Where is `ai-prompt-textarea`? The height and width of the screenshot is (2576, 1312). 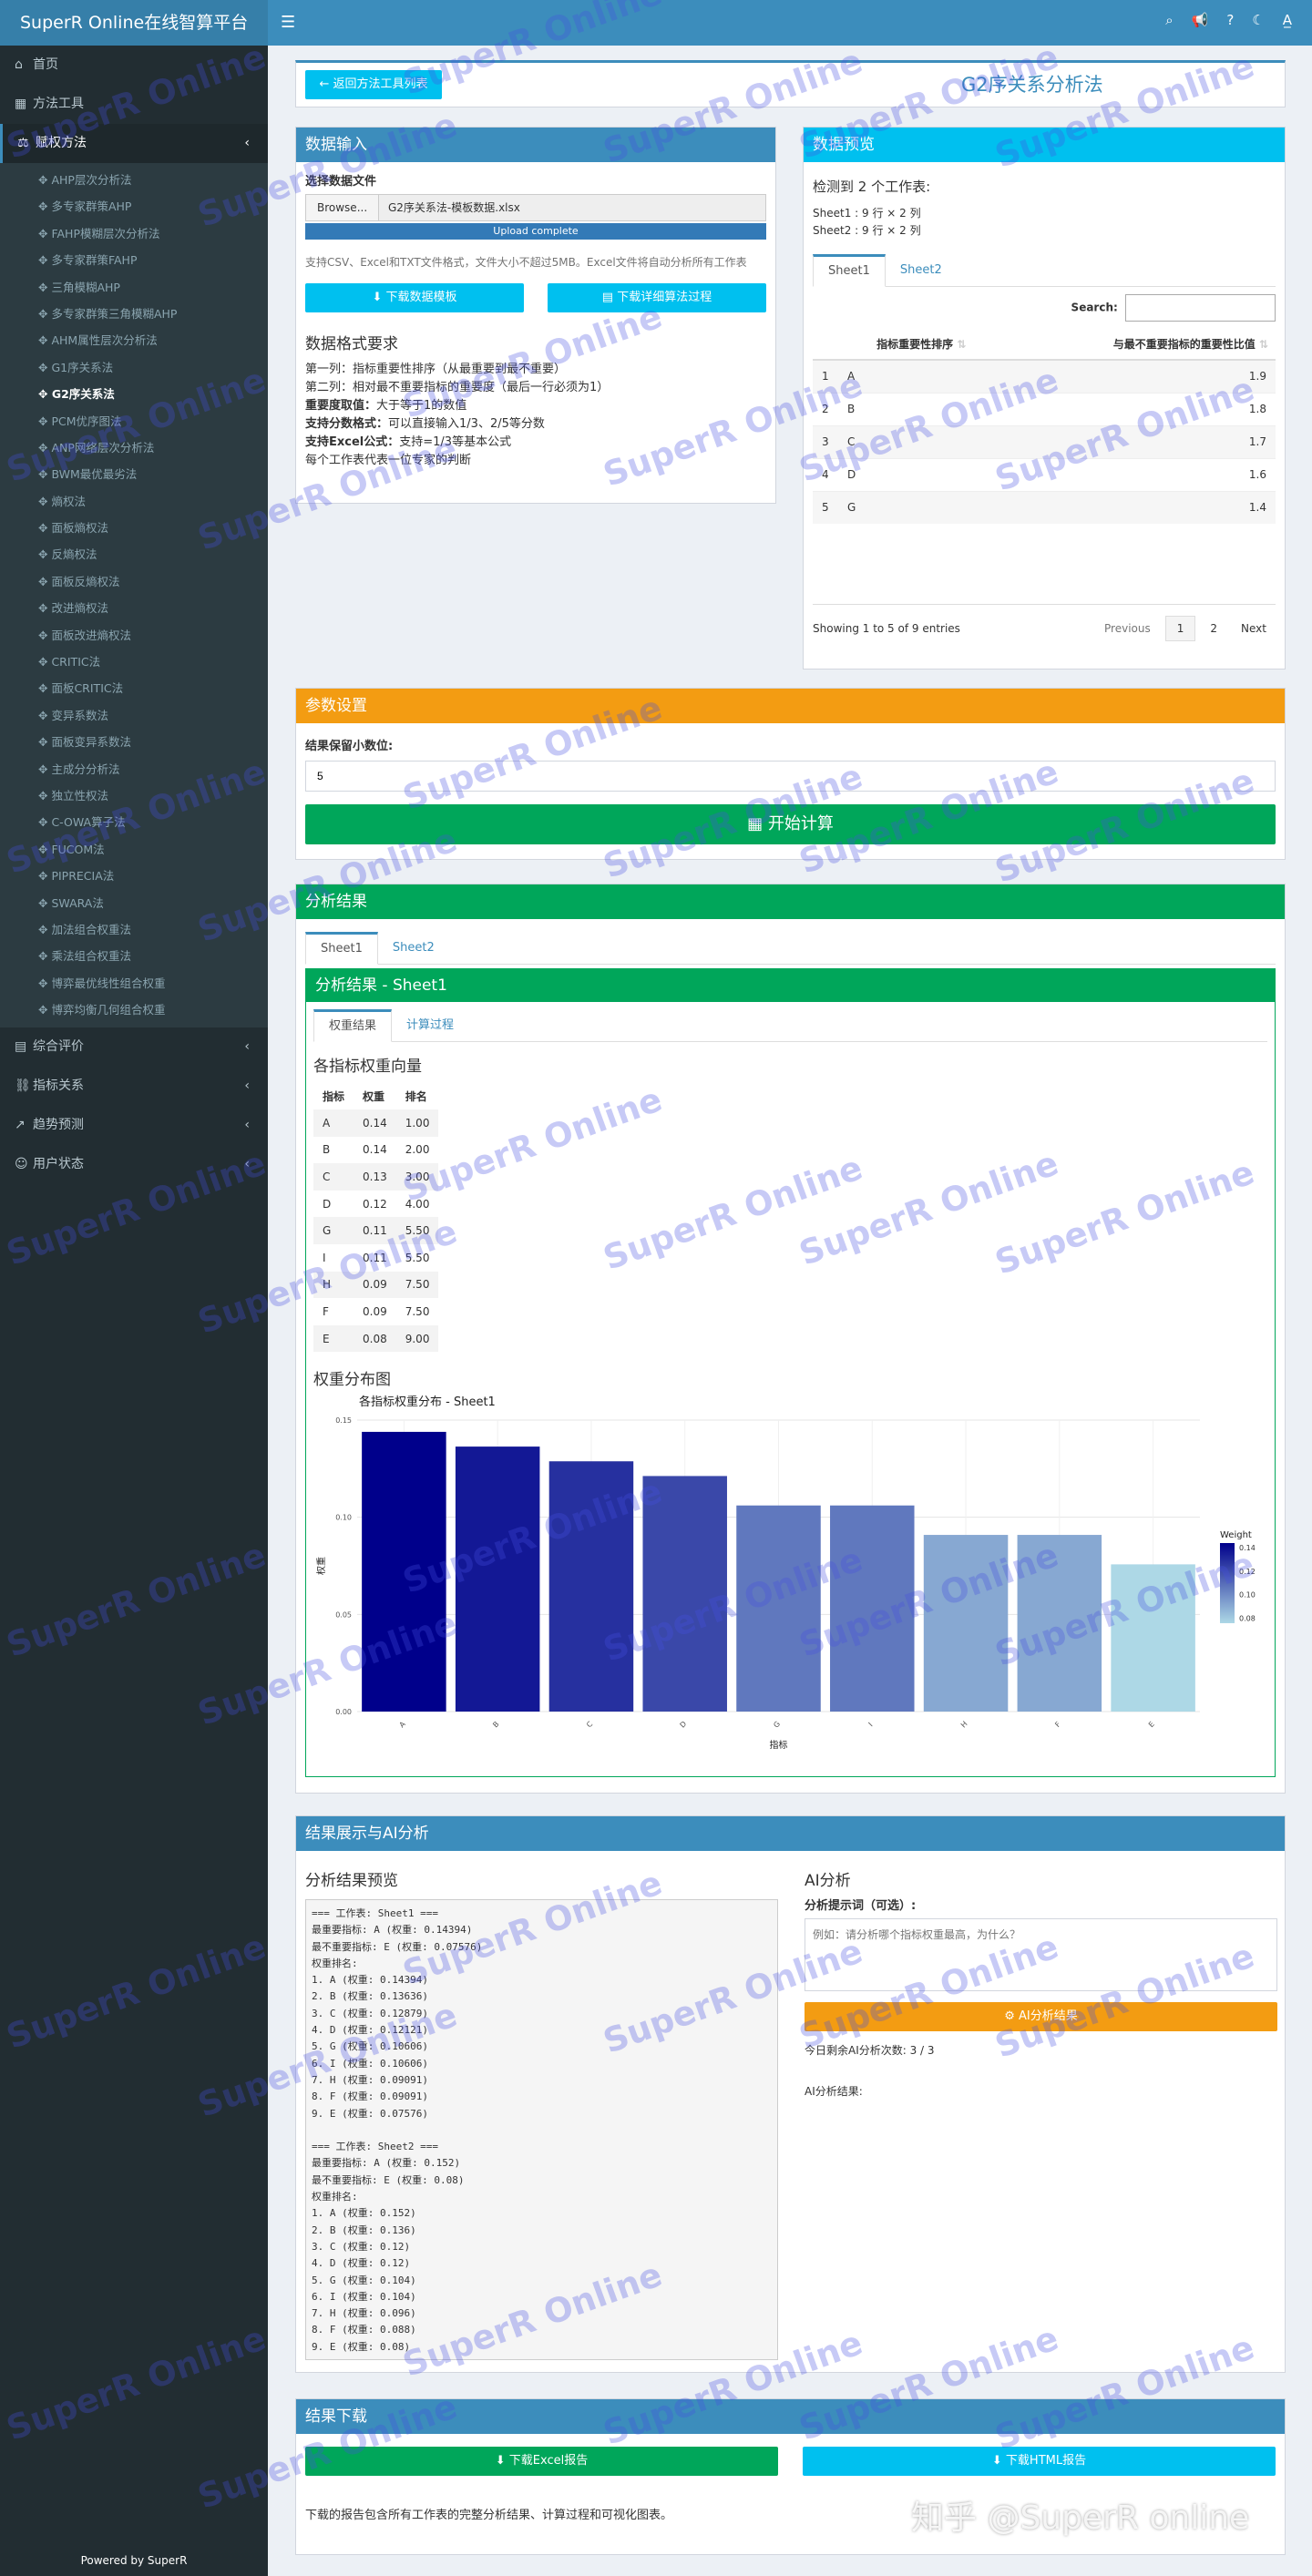
ai-prompt-textarea is located at coordinates (1041, 1954).